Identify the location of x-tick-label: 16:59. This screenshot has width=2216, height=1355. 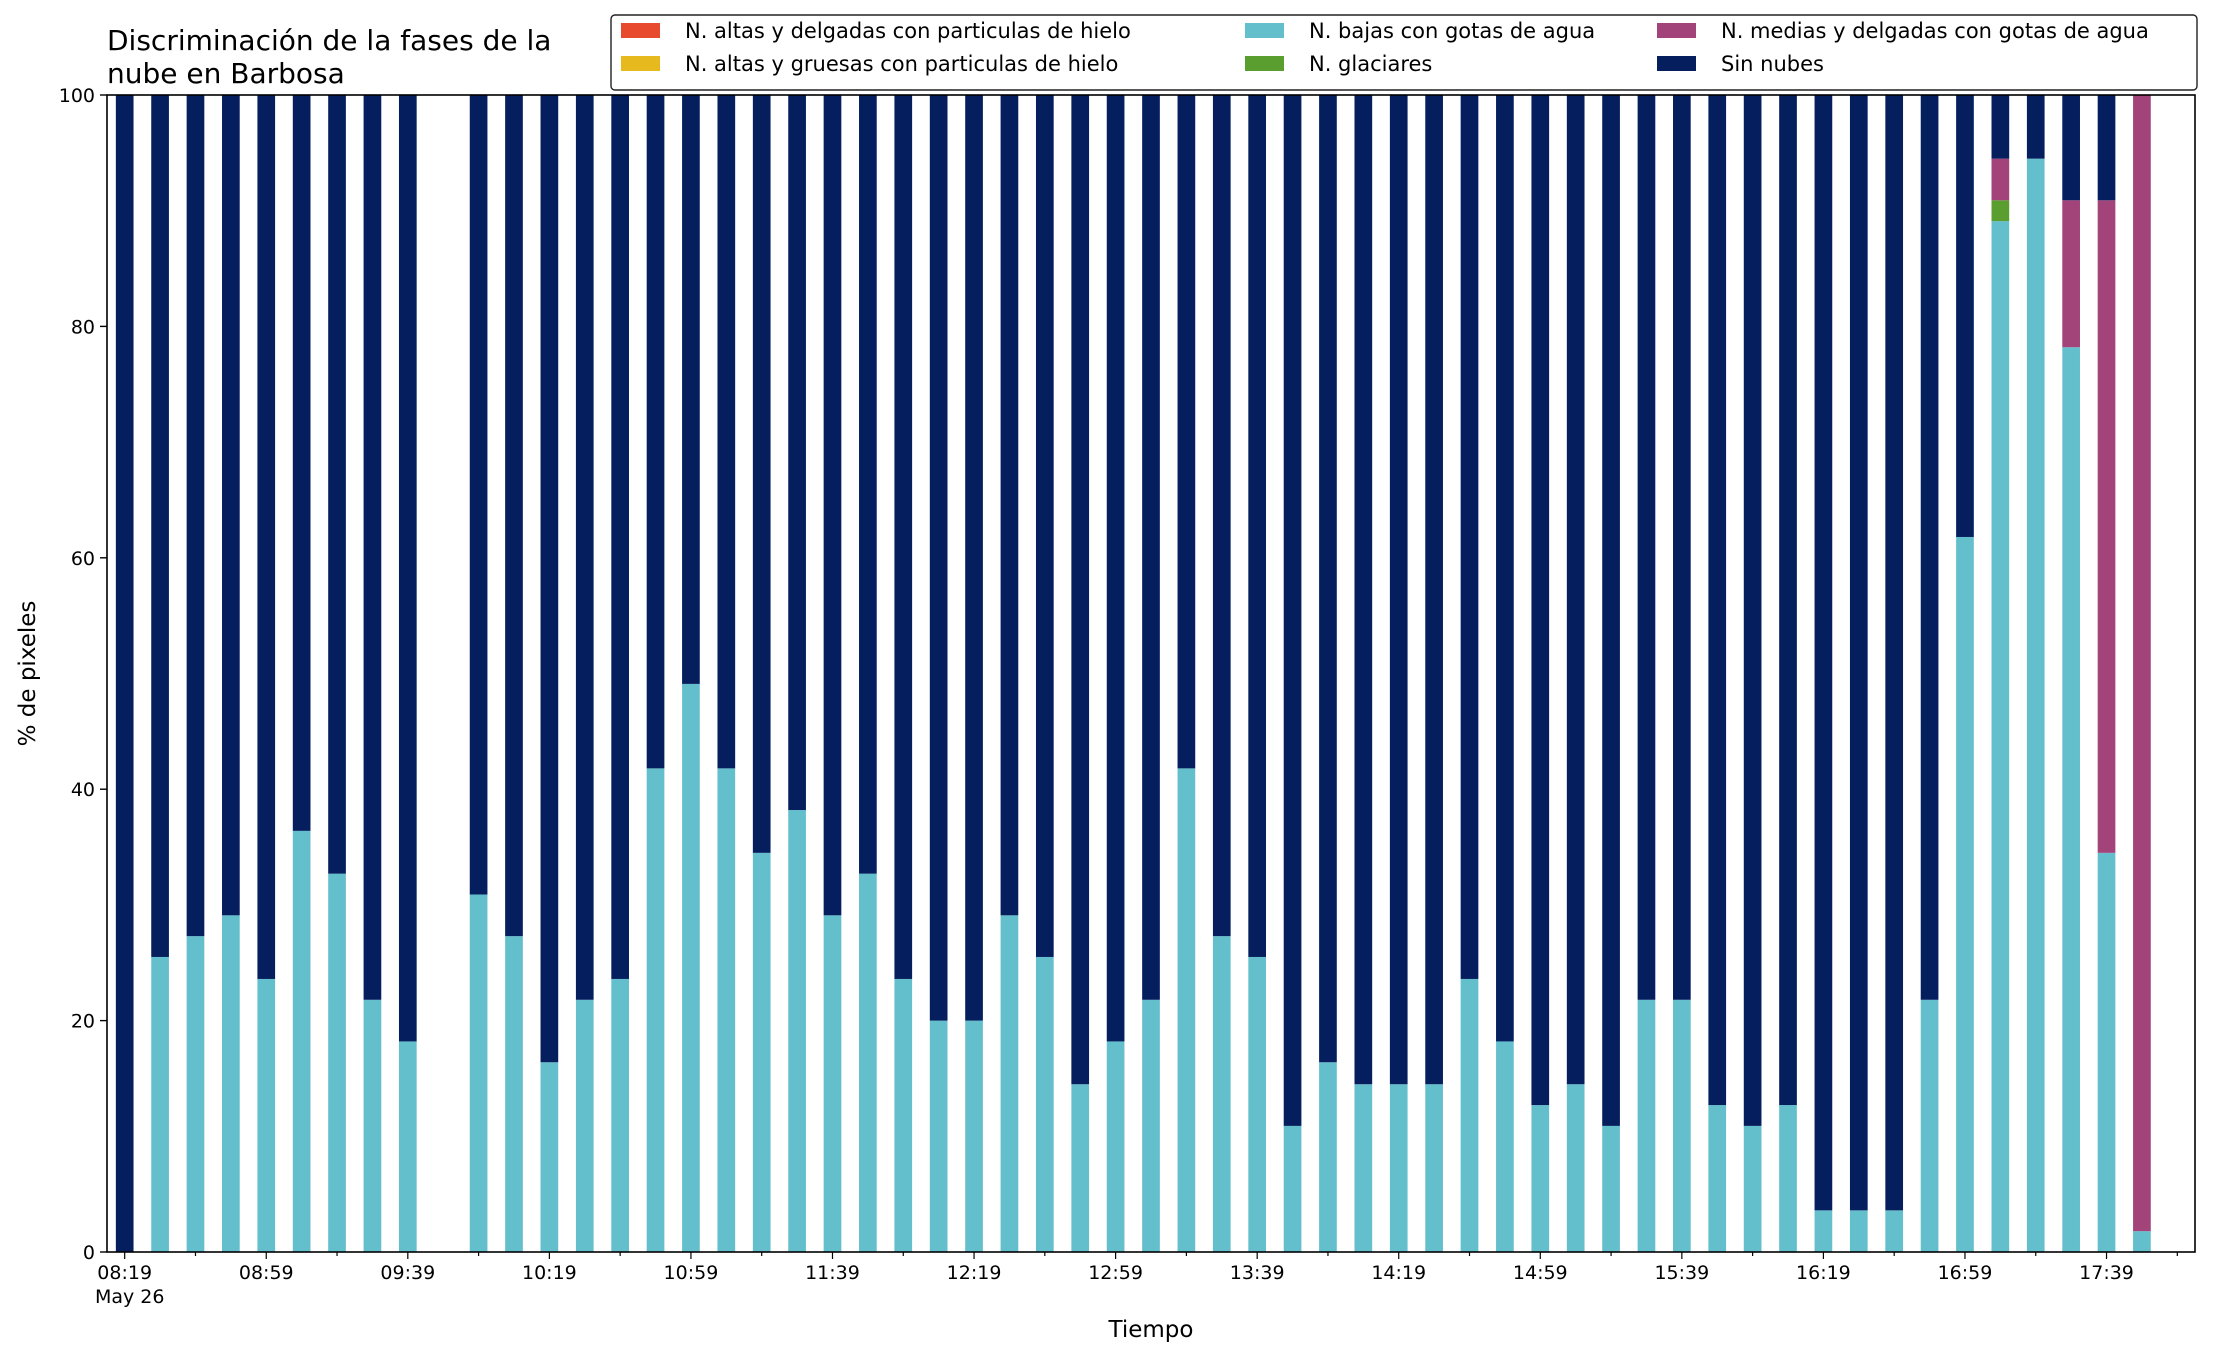
(1965, 1273).